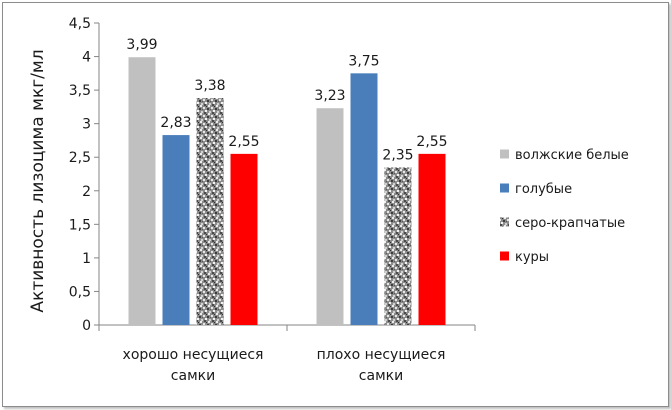  I want to click on legend-label: серо-крапчатые, so click(570, 223).